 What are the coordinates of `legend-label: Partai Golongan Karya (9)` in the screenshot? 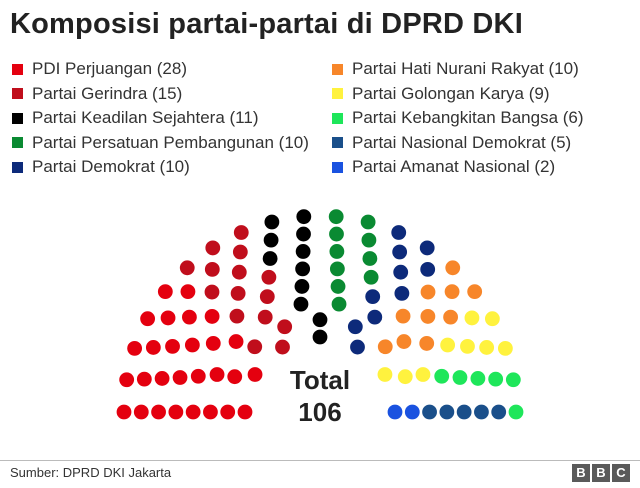 It's located at (451, 93).